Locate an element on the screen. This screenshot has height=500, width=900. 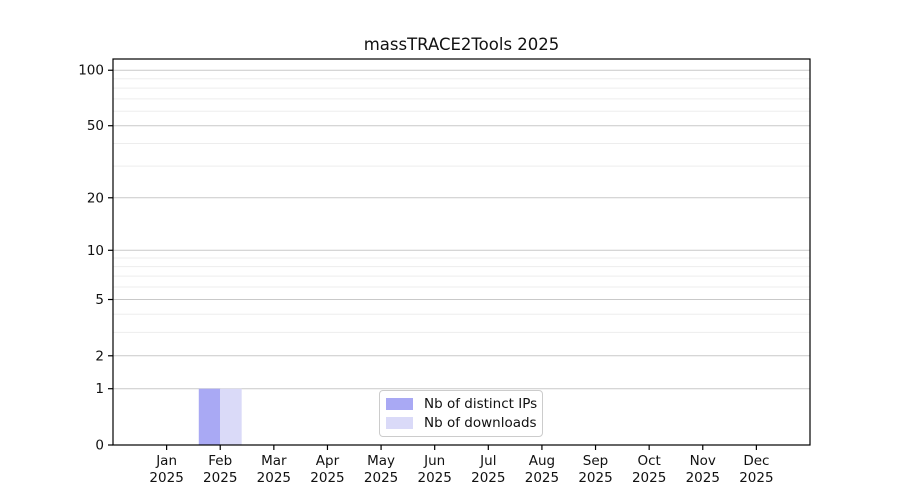
x-tick-label: Feb 2025 is located at coordinates (220, 469).